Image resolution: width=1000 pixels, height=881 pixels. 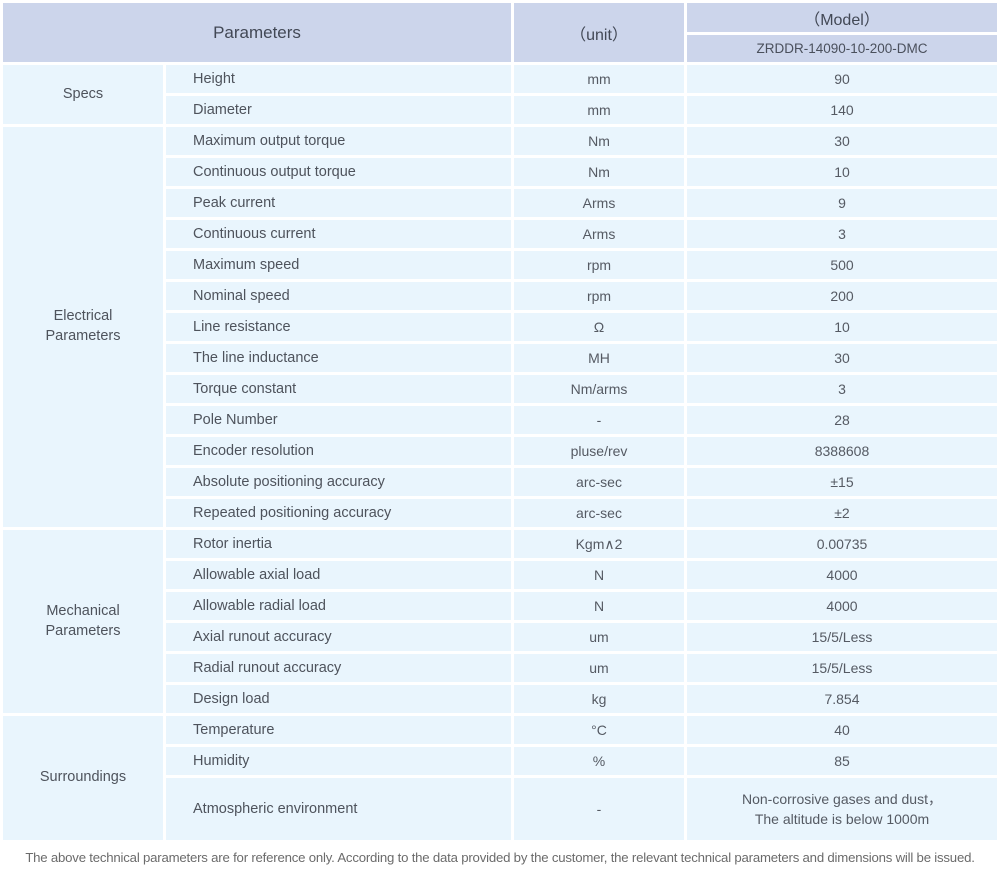 I want to click on value-cell: 500, so click(x=842, y=265).